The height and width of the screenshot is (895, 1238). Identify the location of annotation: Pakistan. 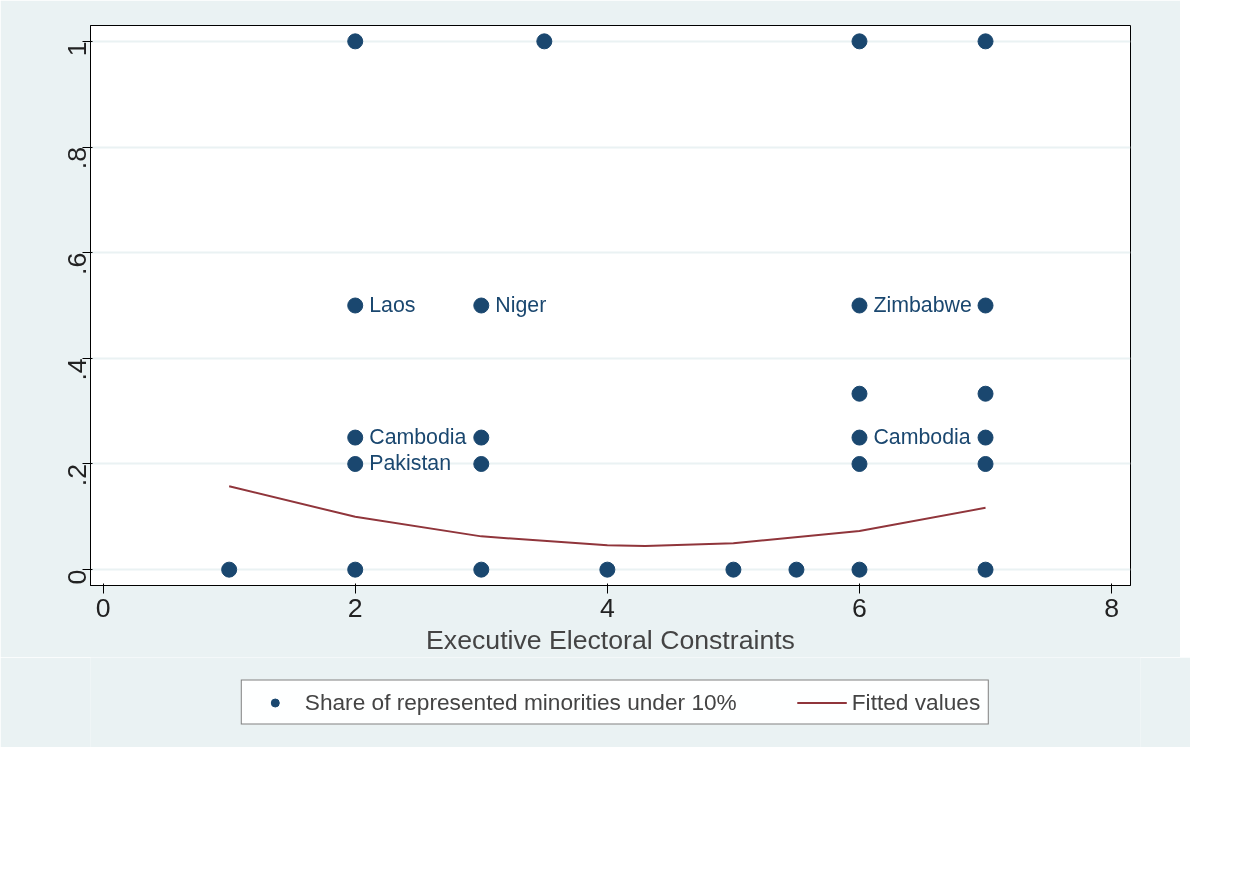
(410, 462).